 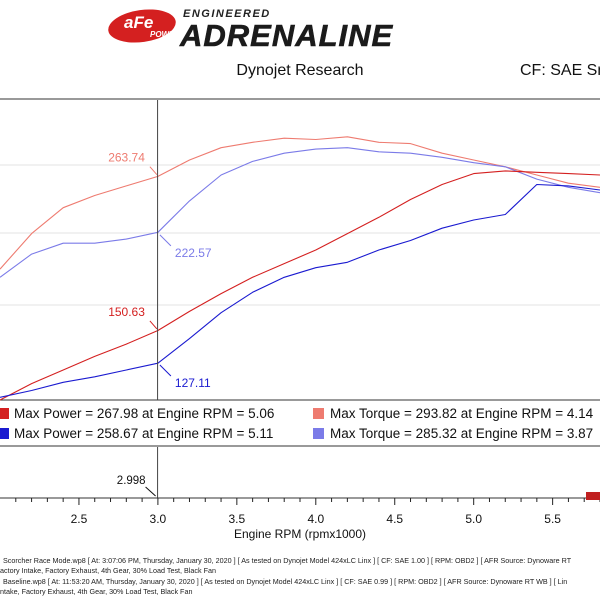 I want to click on annotation-1: 222.57, so click(x=185, y=247).